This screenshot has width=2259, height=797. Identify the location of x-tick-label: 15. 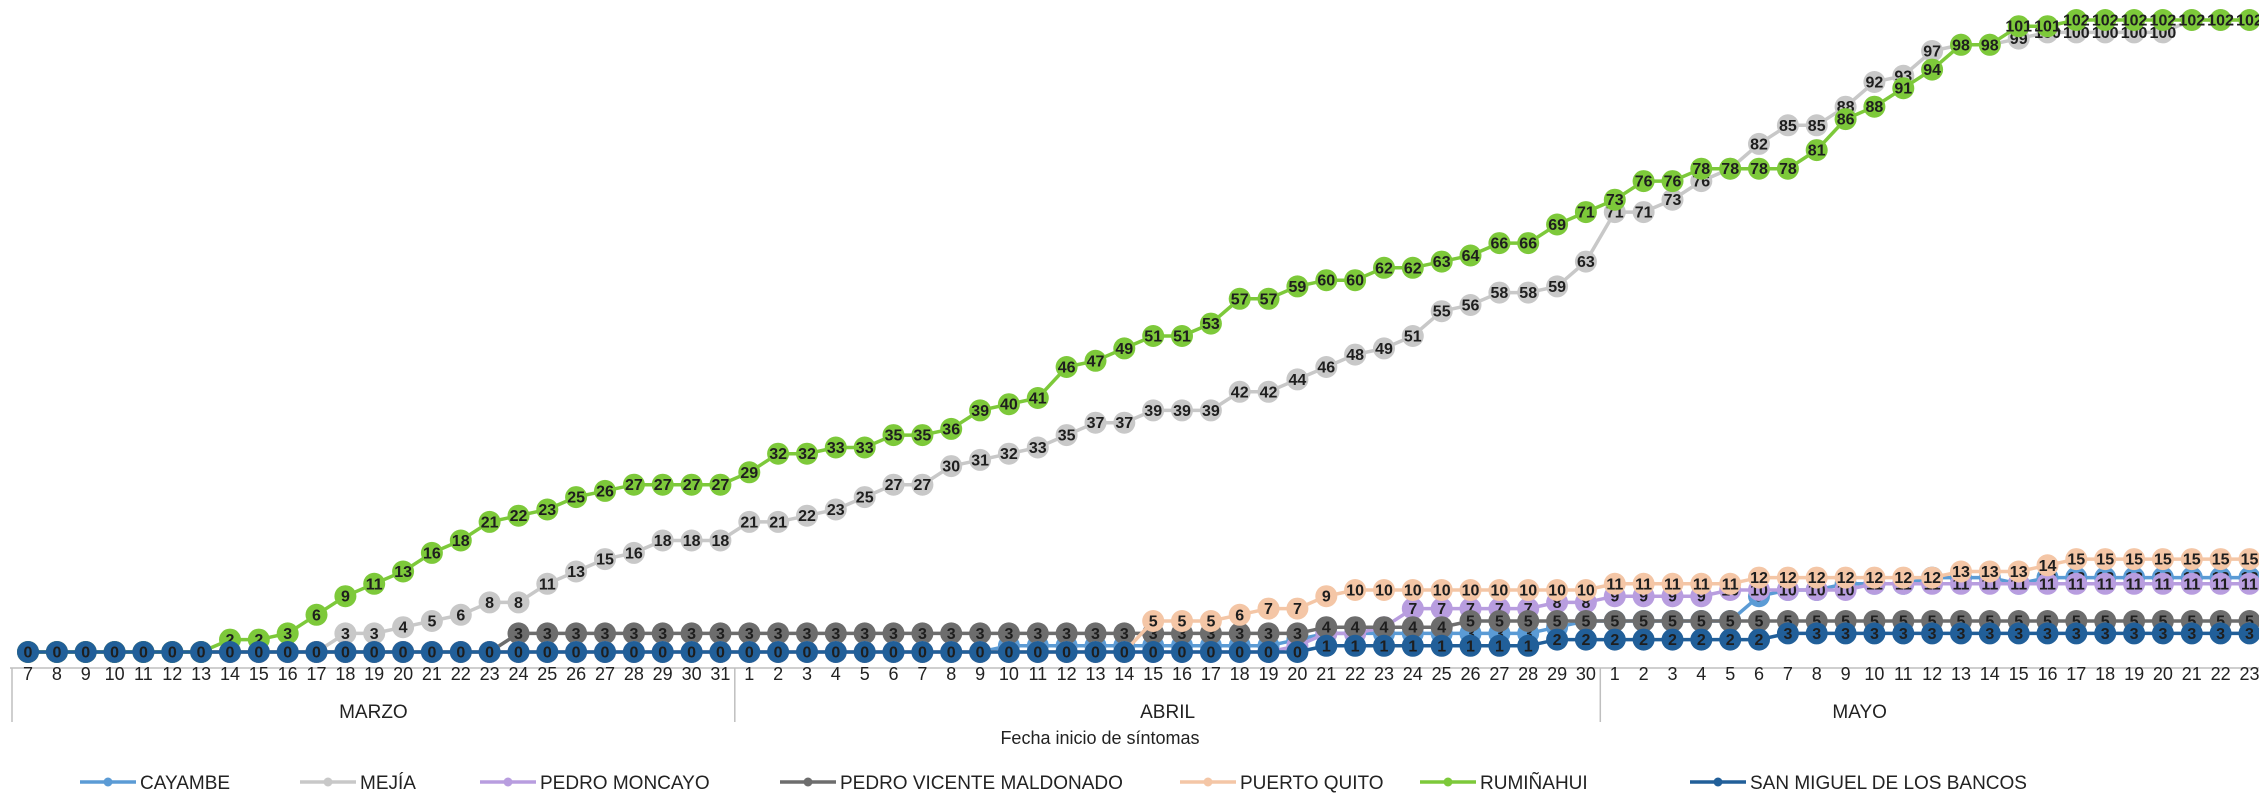
(2019, 674).